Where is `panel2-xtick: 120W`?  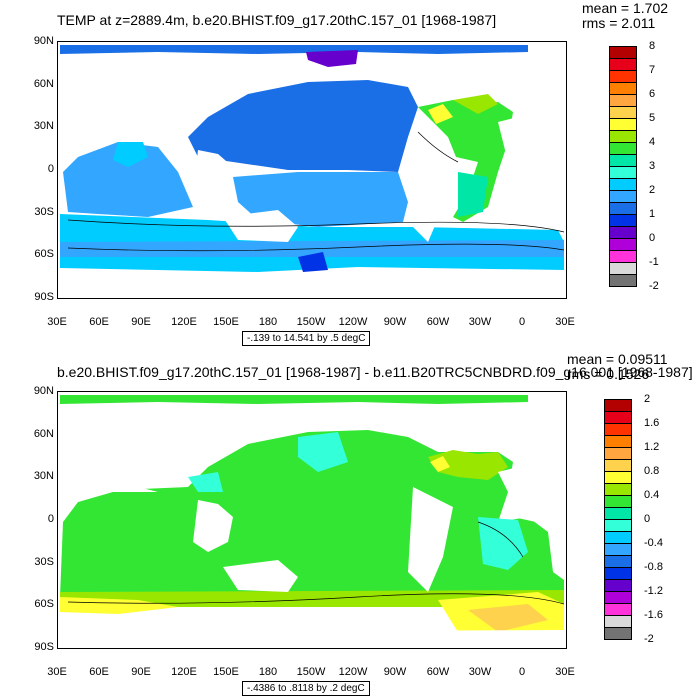
panel2-xtick: 120W is located at coordinates (353, 672).